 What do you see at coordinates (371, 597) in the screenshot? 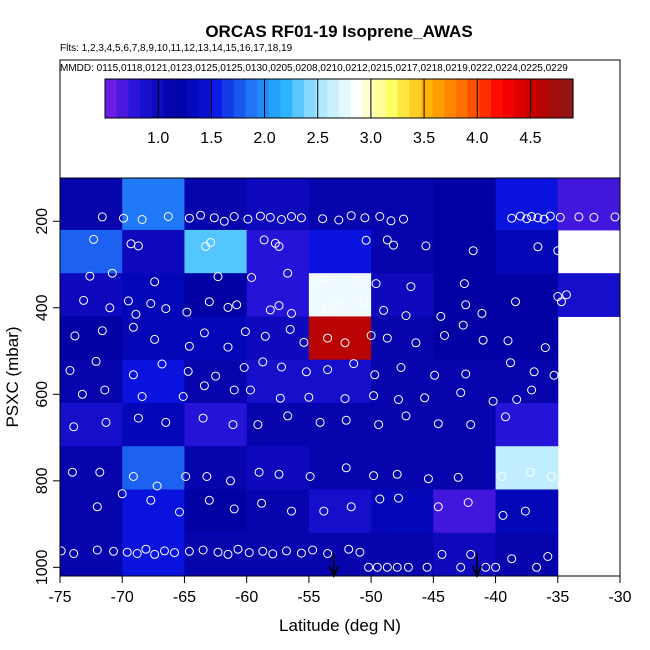
I see `x-tick-label: -50` at bounding box center [371, 597].